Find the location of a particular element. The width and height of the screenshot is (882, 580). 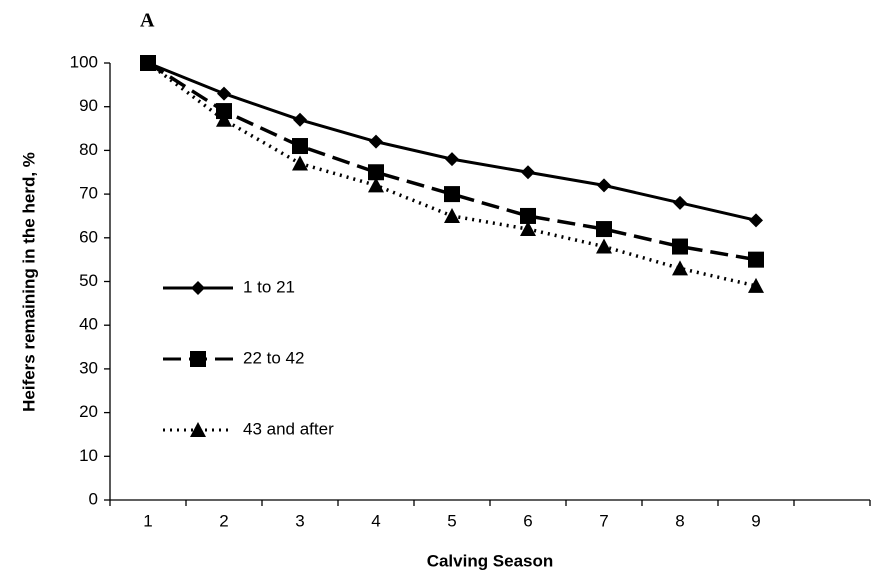

x-tick-label: 1 is located at coordinates (147, 520).